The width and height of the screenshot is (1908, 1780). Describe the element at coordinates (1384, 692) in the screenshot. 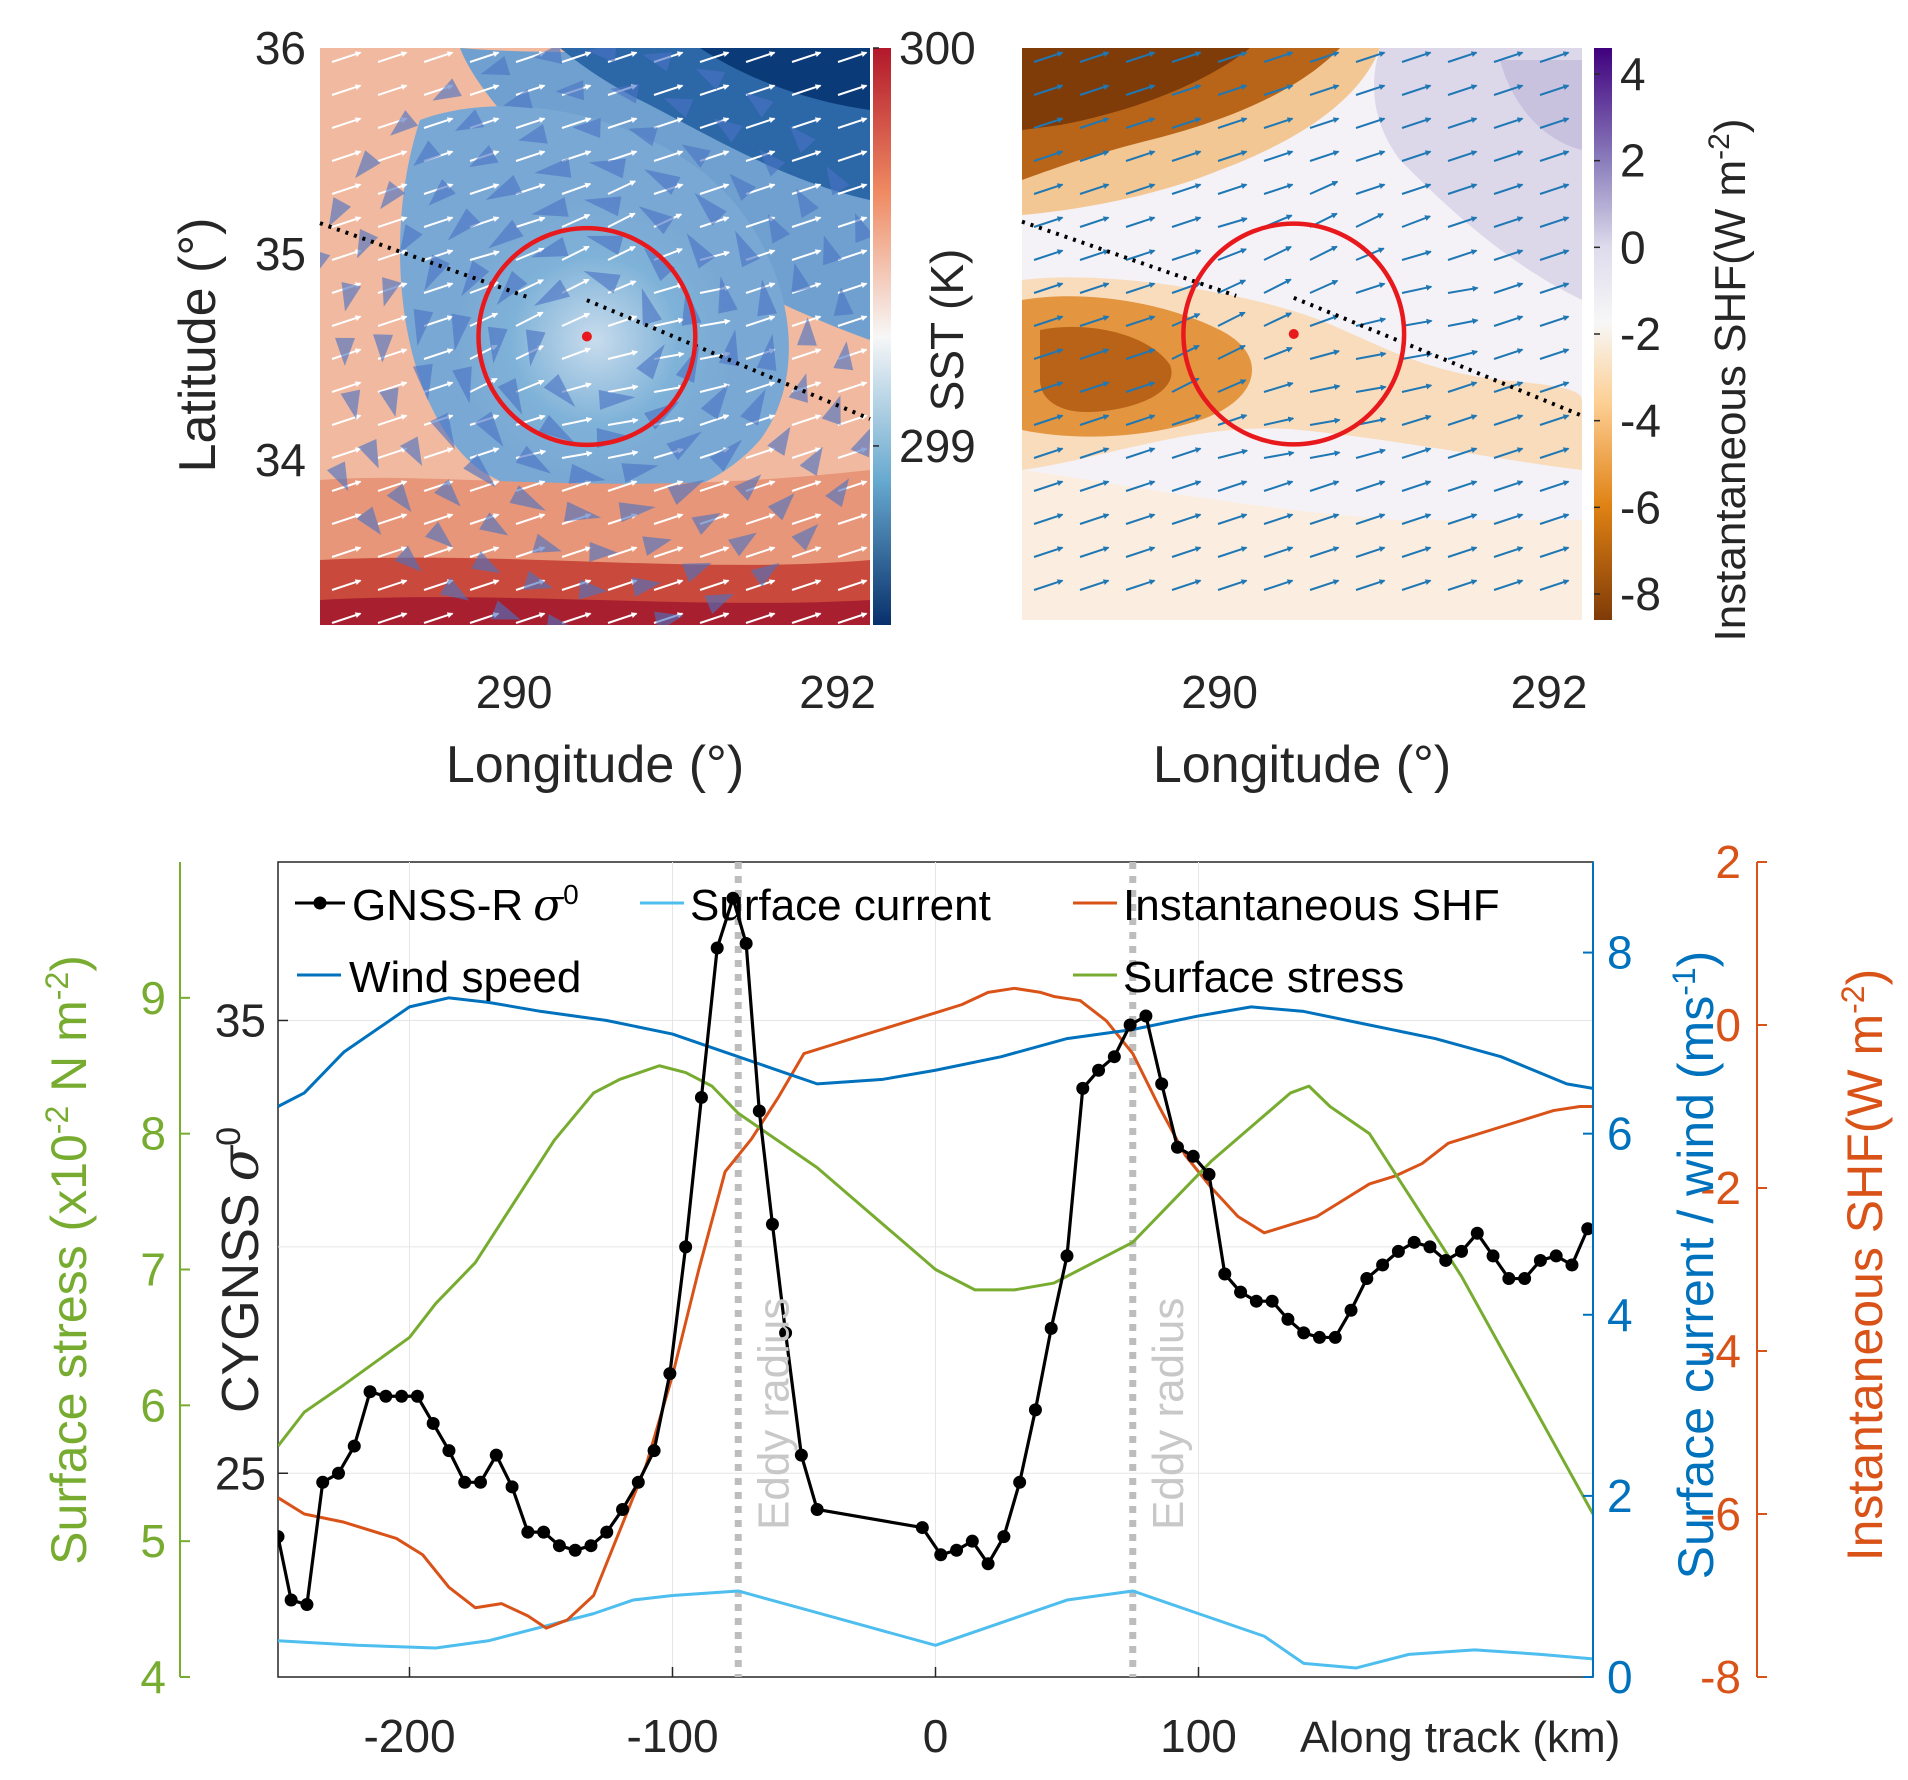

I see `longitude-ticks-right: 290 292` at that location.